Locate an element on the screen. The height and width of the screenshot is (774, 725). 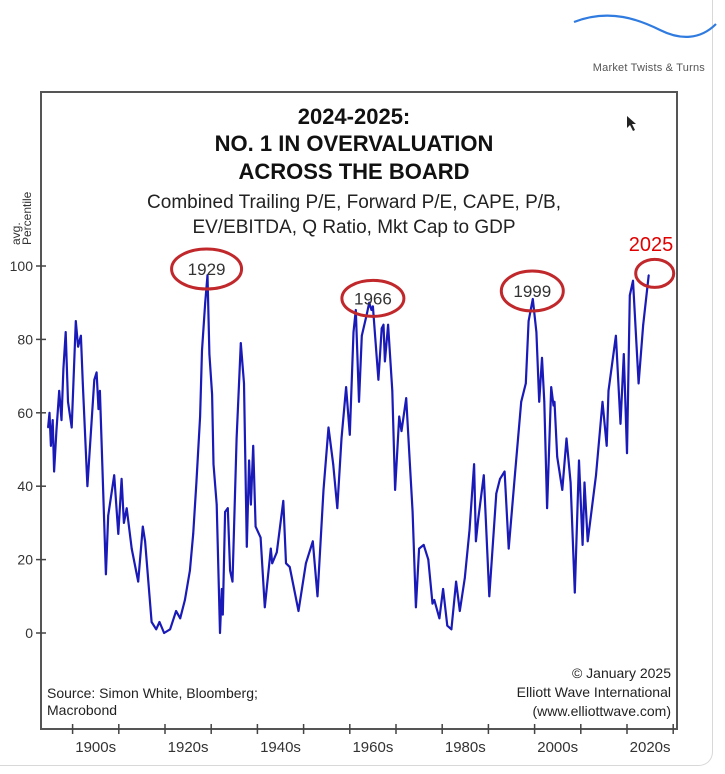
brand-name: Market Twists & Turns is located at coordinates (648, 68).